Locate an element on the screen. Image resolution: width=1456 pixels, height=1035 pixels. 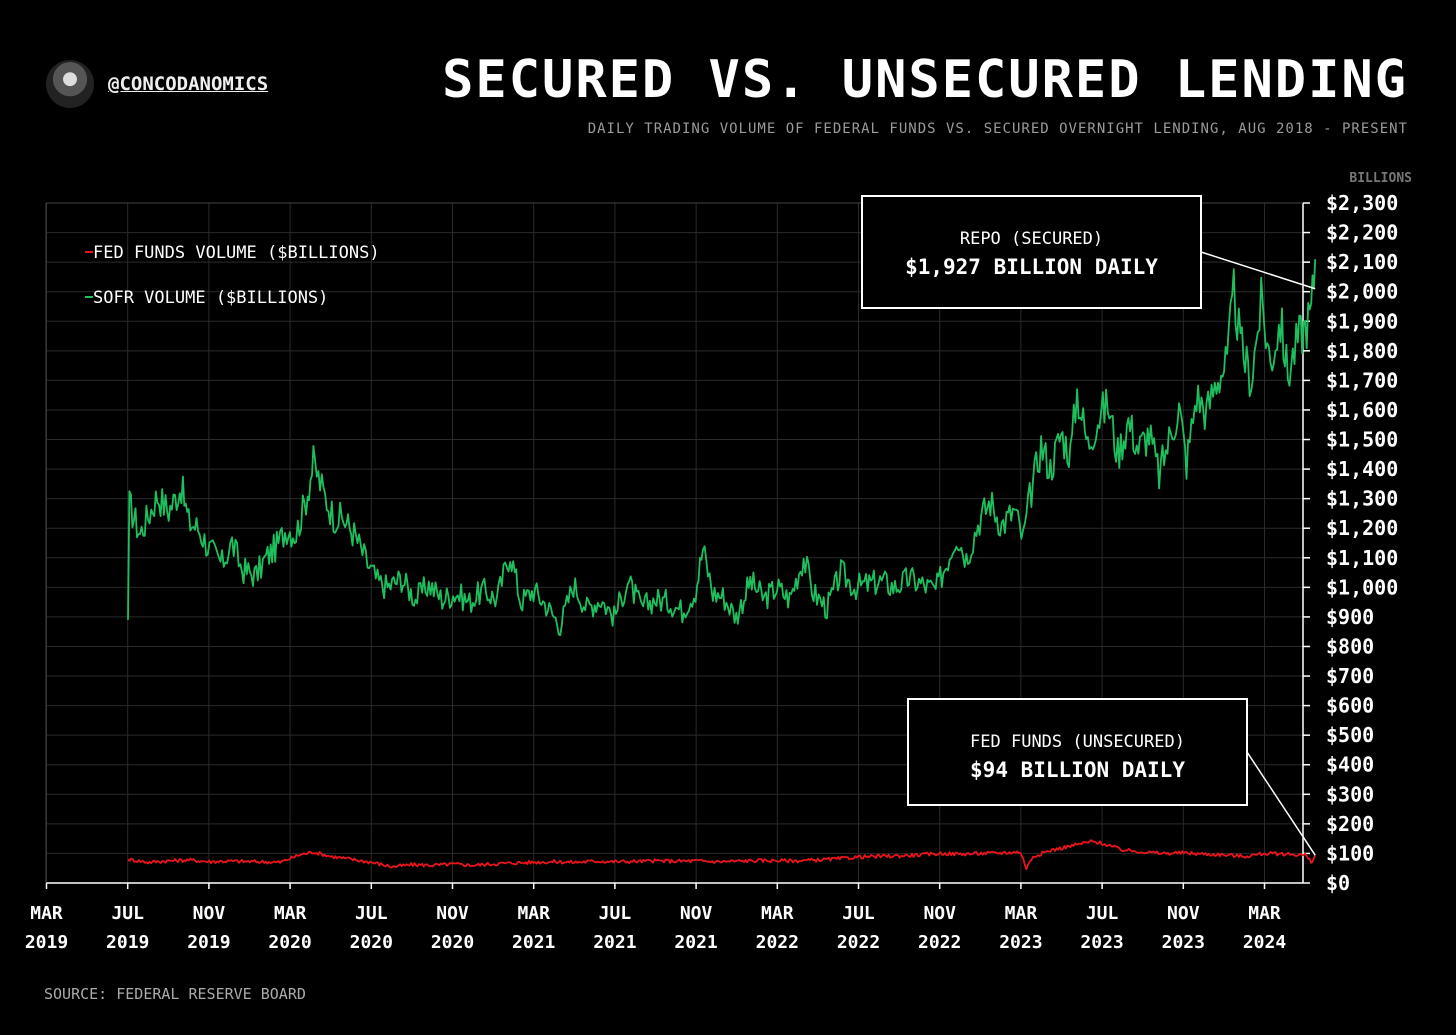
annotation-repo-leader is located at coordinates (1258, 270).